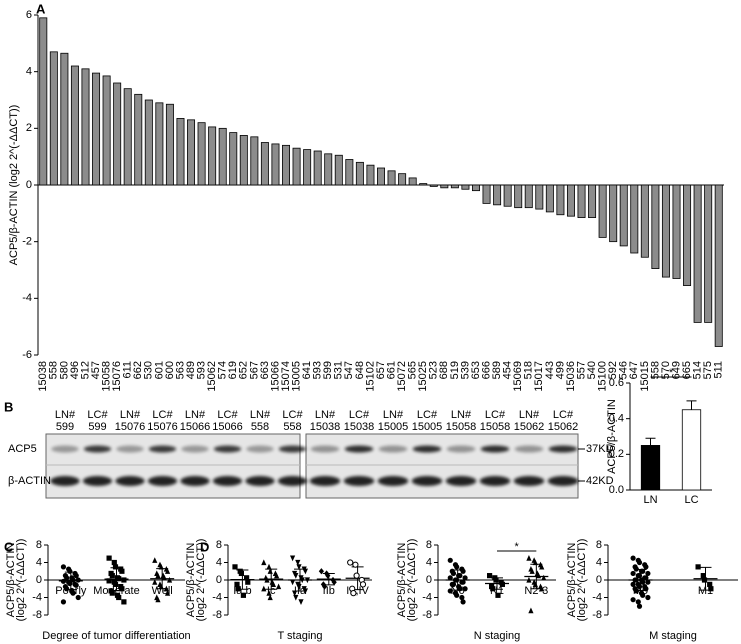 The width and height of the screenshot is (741, 644). What do you see at coordinates (29, 481) in the screenshot?
I see `blot-row-label: β-ACTIN` at bounding box center [29, 481].